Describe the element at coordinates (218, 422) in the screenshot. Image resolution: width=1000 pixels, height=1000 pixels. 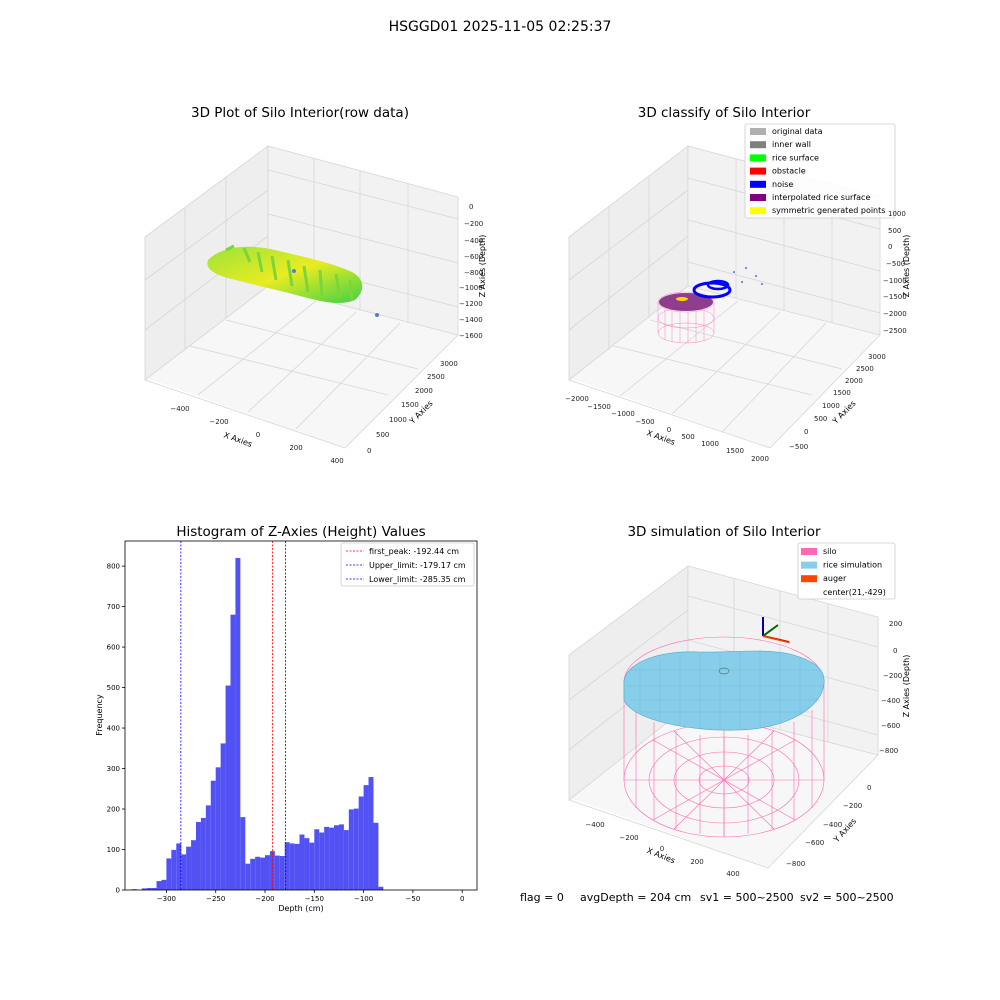
I see `raw-x-tick-1: −200` at that location.